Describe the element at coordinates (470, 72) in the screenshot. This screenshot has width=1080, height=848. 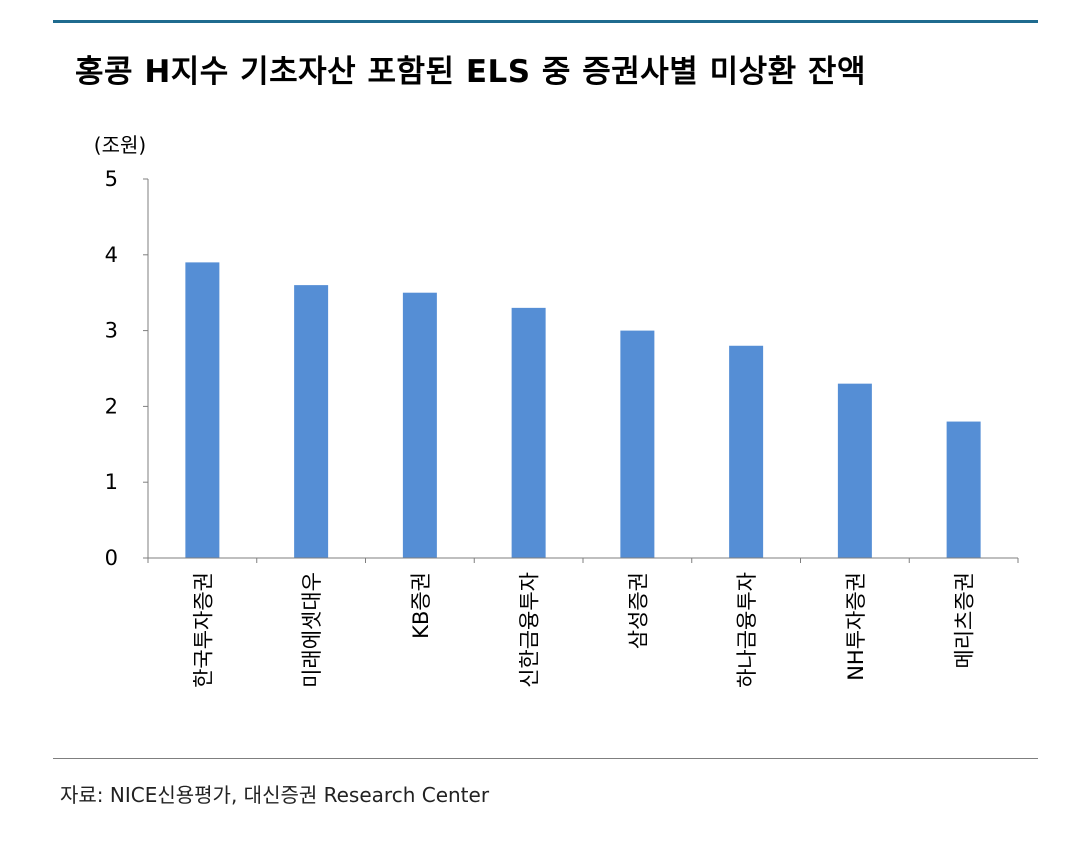
I see `chart-title: 홍콩 H지수 기초자산 포함된 ELS 중 증권사별 미상환 잔액` at that location.